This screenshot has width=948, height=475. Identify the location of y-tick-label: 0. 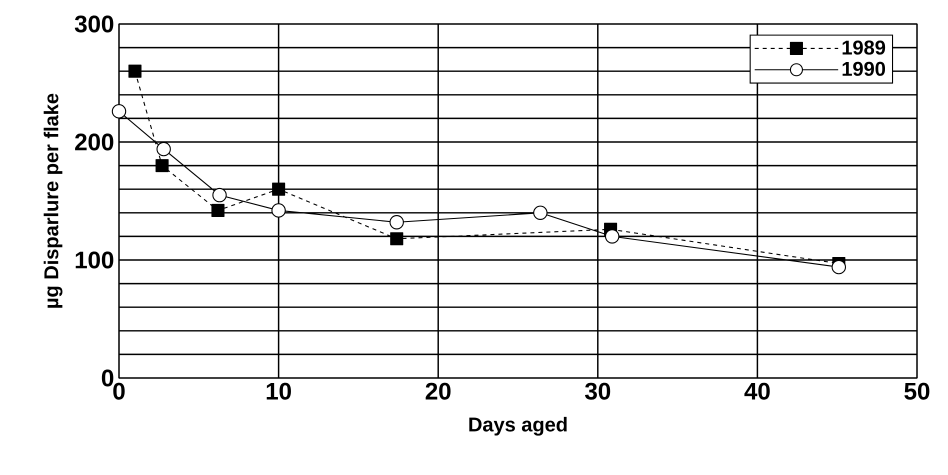
(108, 377).